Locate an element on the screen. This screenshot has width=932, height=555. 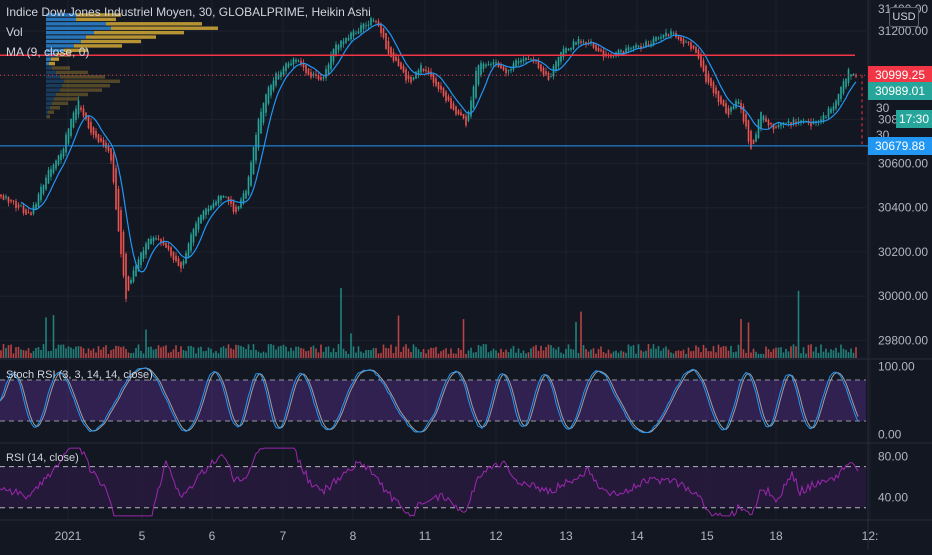
x-tick-label: 12 is located at coordinates (496, 536).